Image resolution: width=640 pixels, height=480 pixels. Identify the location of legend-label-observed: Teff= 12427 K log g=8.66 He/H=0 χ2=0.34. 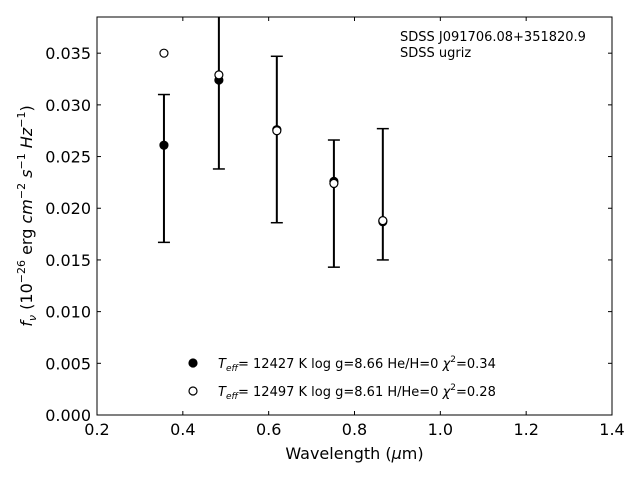
(357, 364).